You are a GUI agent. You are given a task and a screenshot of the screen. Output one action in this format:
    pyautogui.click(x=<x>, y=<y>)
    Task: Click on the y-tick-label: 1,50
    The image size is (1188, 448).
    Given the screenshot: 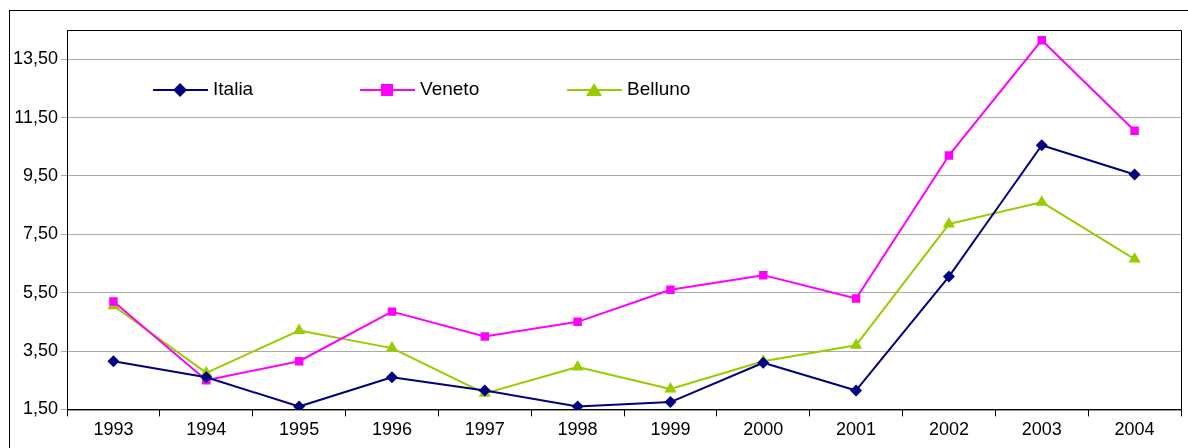 What is the action you would take?
    pyautogui.click(x=41, y=408)
    